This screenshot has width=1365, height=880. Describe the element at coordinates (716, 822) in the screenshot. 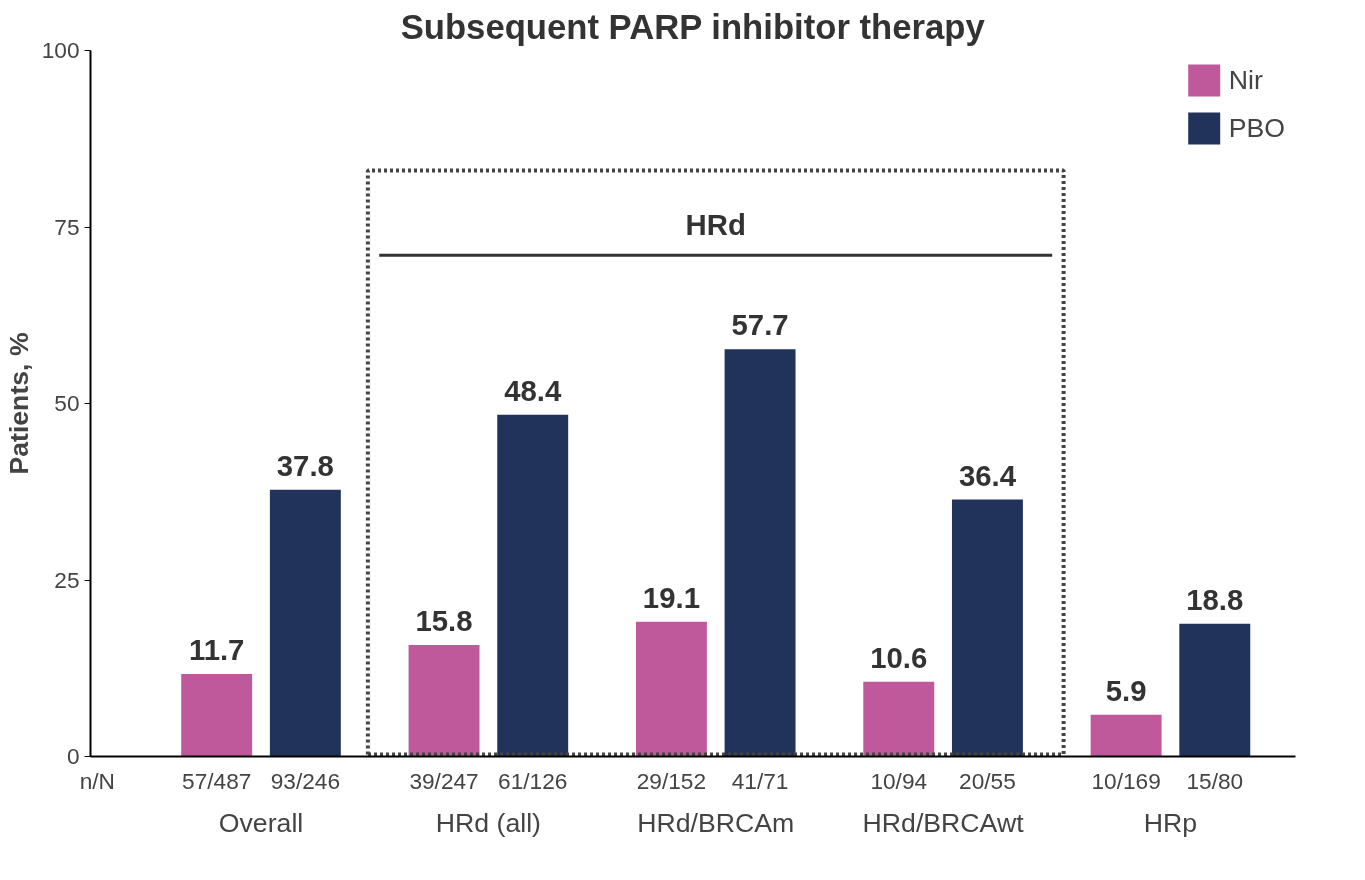

I see `x-tick-label: HRd/BRCAm` at that location.